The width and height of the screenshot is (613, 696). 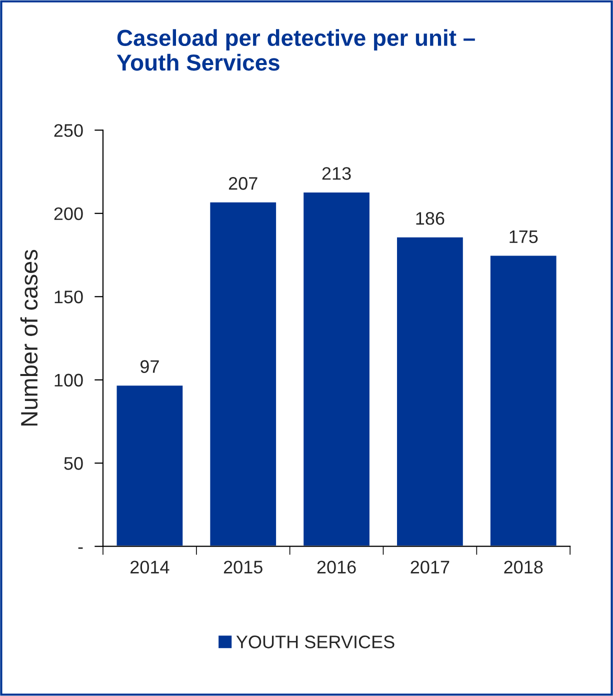 What do you see at coordinates (295, 50) in the screenshot?
I see `chart-title: Caseload per detective per unit – Youth Services` at bounding box center [295, 50].